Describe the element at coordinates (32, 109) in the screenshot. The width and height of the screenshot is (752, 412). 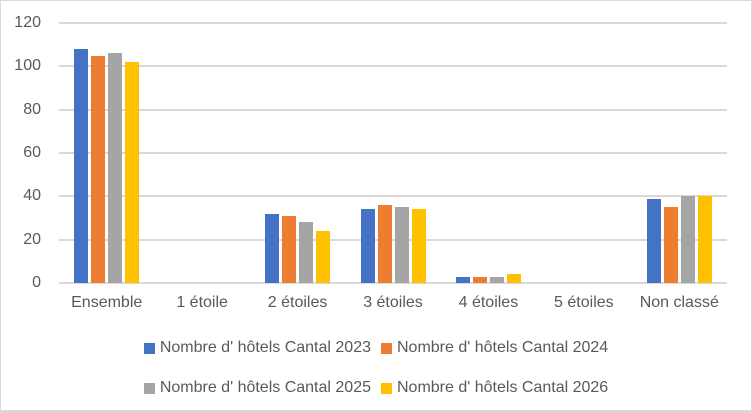
I see `y-tick-label: 80` at that location.